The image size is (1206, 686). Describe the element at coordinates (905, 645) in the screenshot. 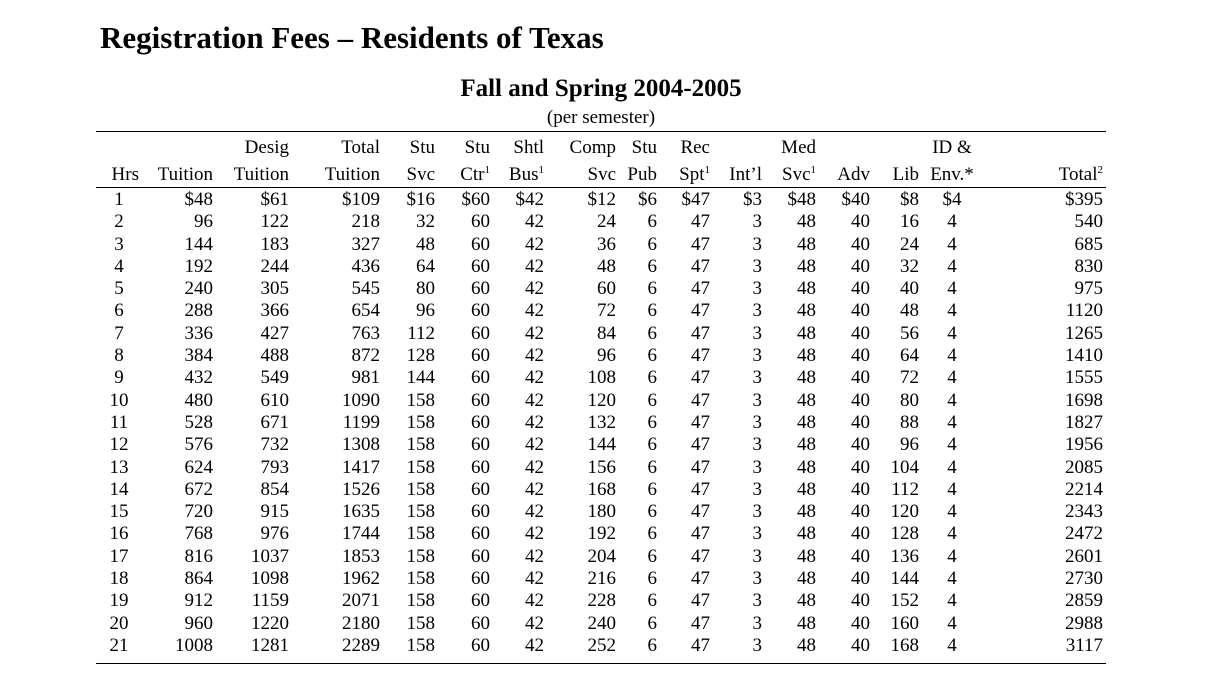

I see `fee-cell: 168` at that location.